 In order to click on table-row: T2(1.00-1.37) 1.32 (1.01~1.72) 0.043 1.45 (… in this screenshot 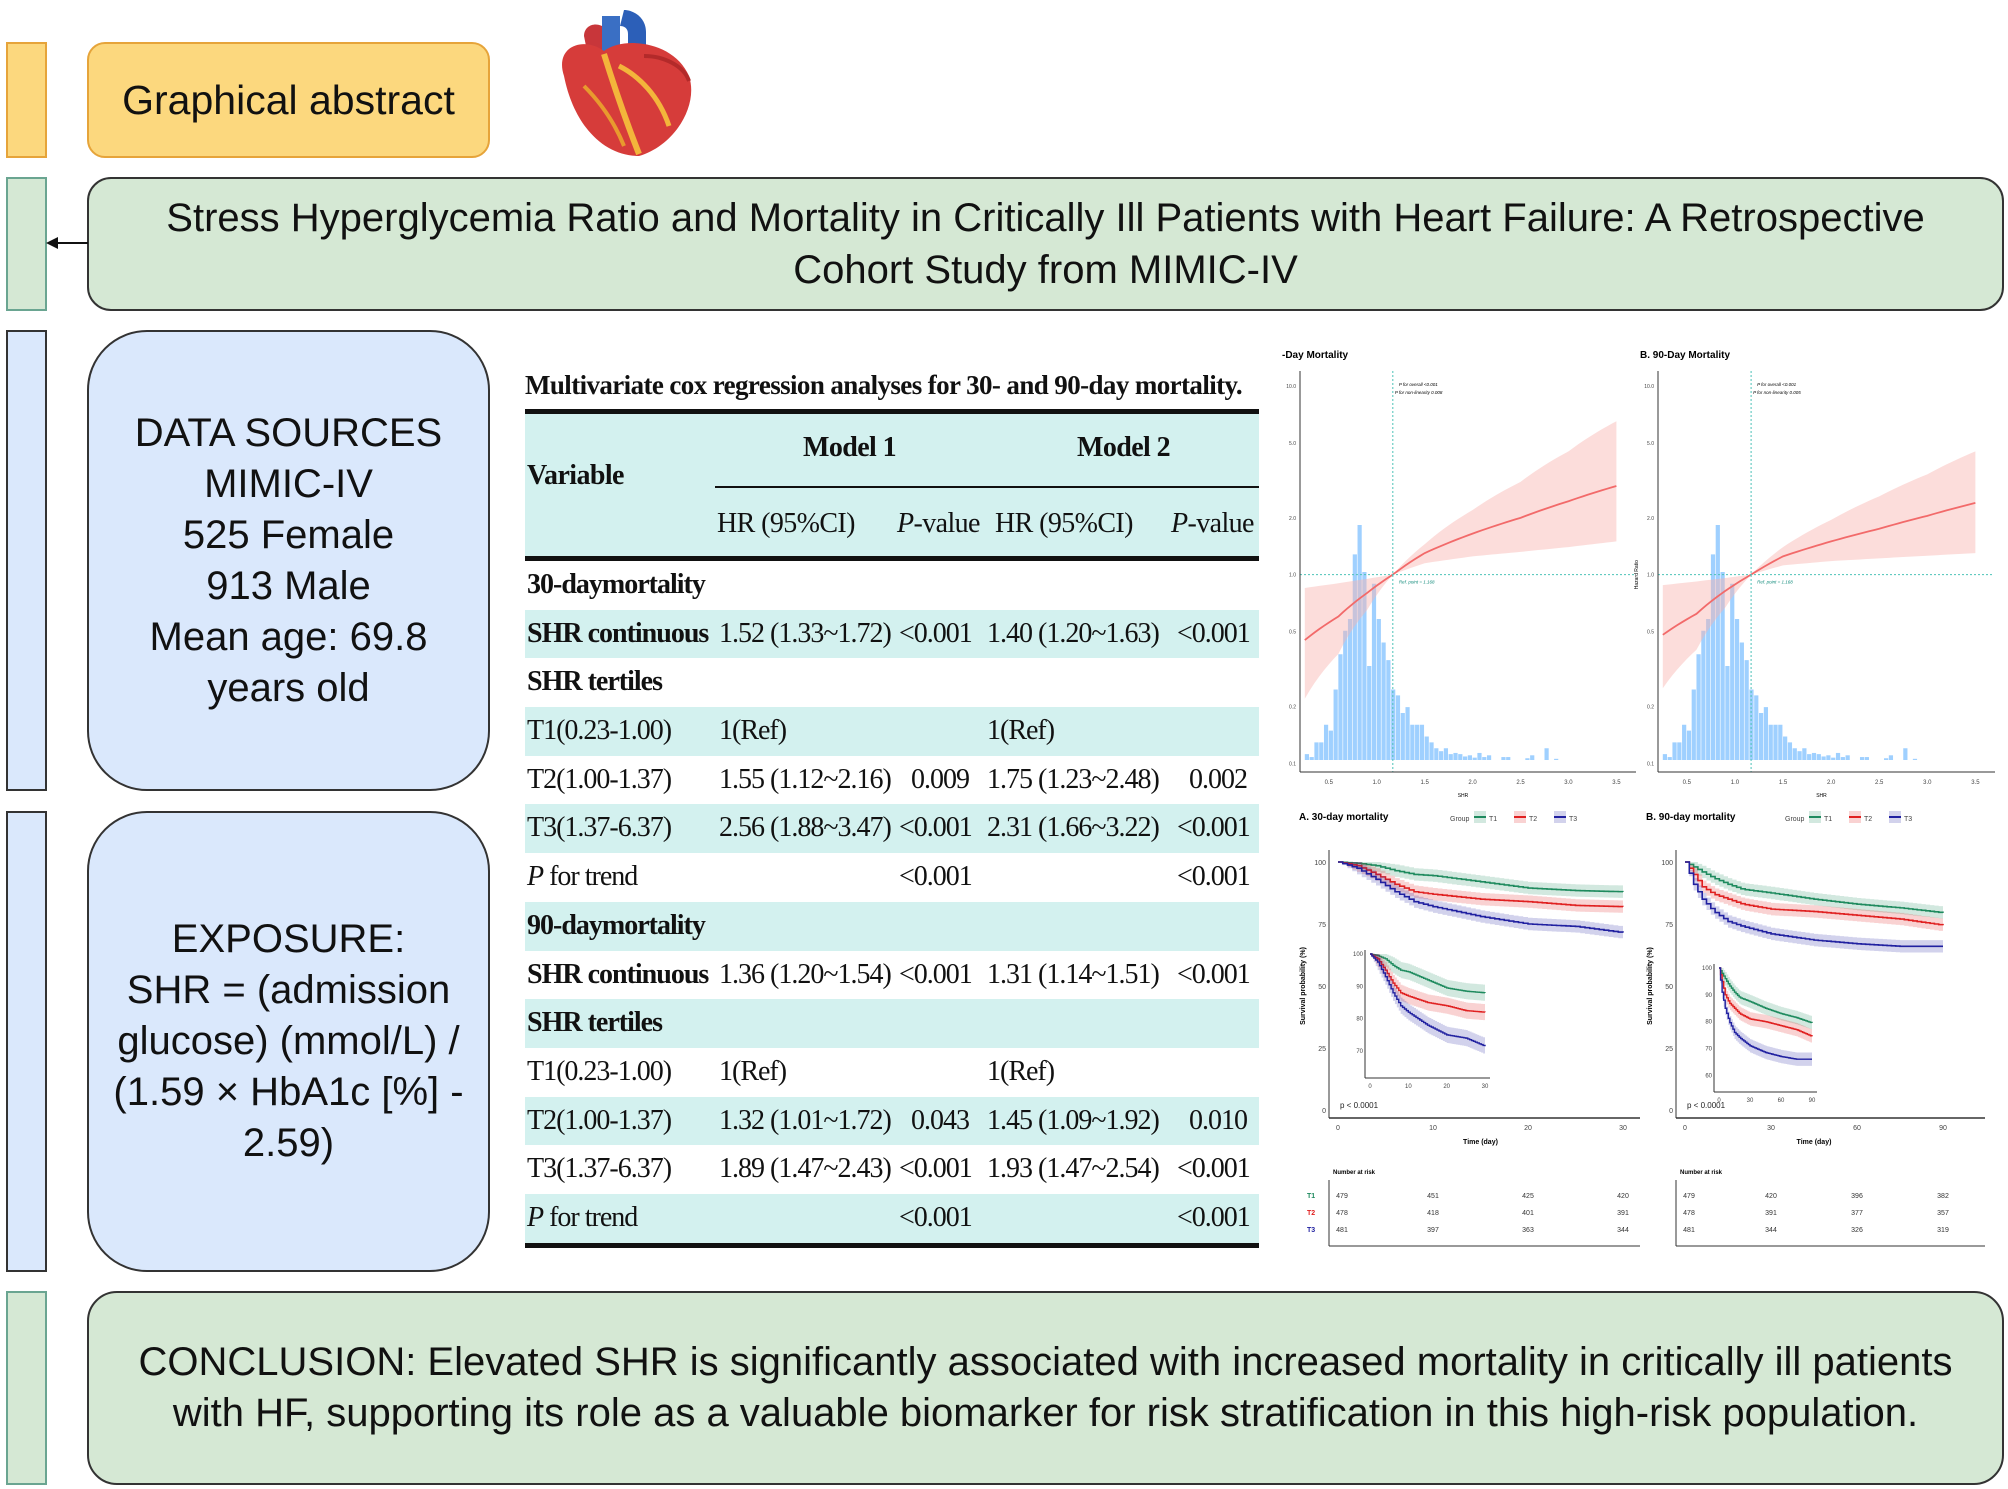, I will do `click(892, 1121)`.